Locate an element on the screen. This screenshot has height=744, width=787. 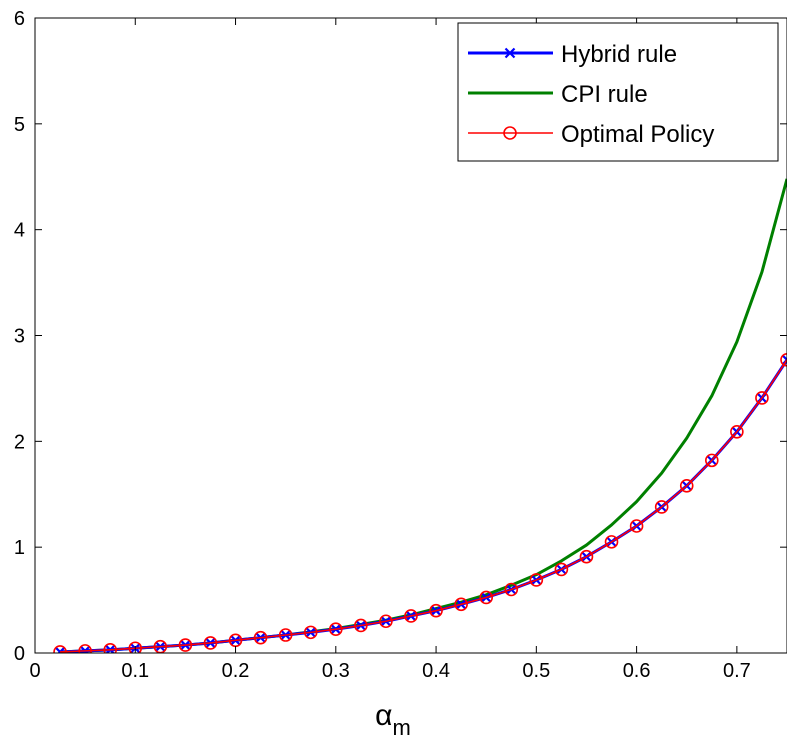
legend-label-optimal-policy: Optimal Policy is located at coordinates (637, 134).